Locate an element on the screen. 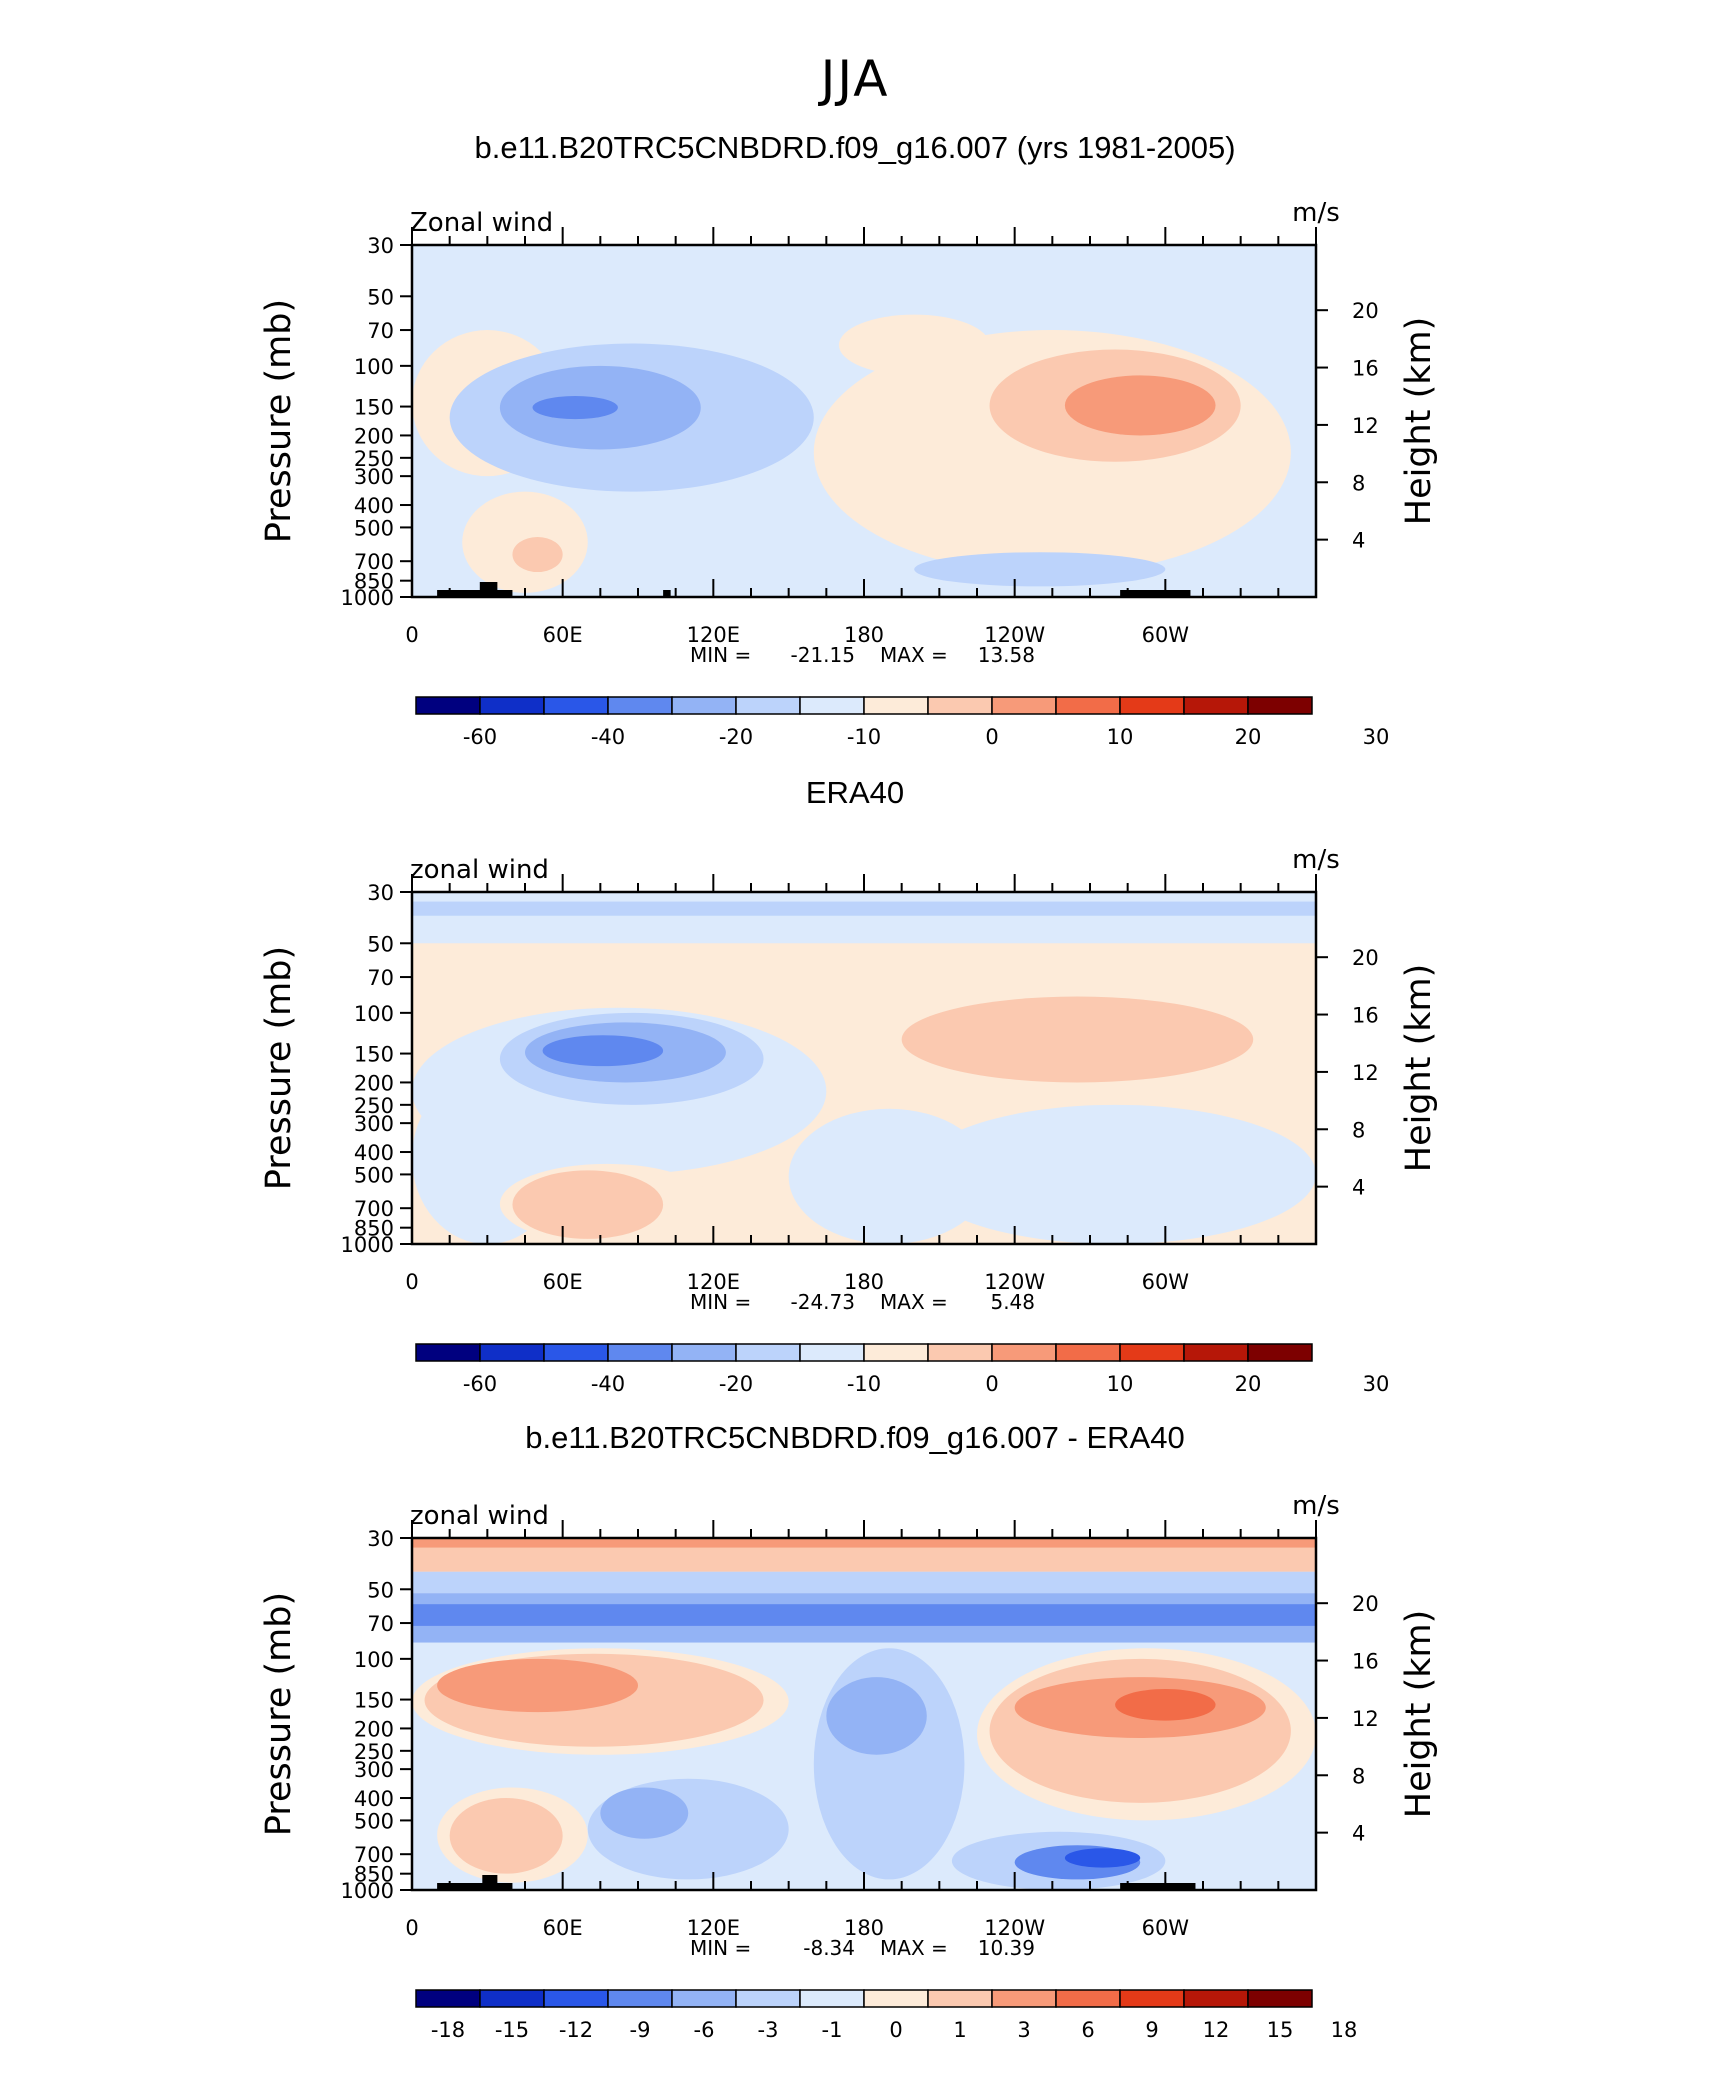 The width and height of the screenshot is (1710, 2074). x-tick-label: 0 is located at coordinates (411, 1282).